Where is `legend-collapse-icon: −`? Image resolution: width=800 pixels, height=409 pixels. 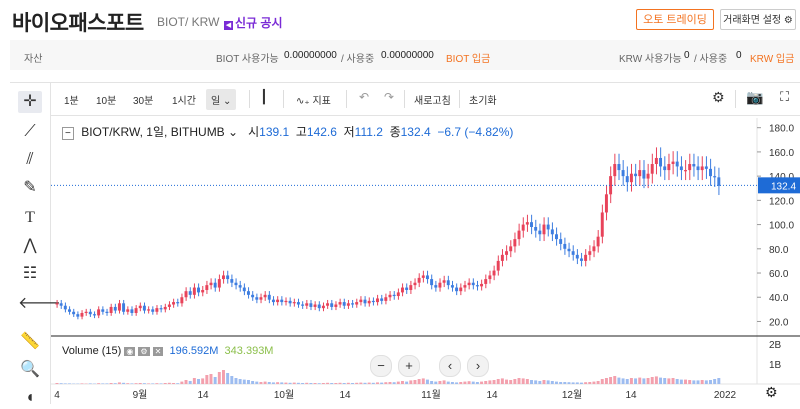 legend-collapse-icon: − is located at coordinates (68, 133).